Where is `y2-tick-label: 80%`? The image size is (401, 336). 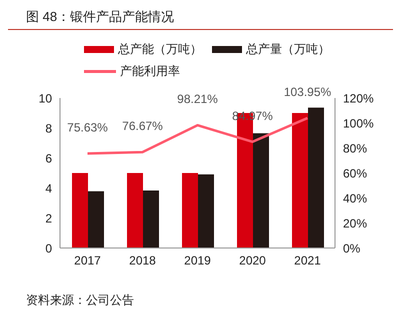 y2-tick-label: 80% is located at coordinates (355, 148).